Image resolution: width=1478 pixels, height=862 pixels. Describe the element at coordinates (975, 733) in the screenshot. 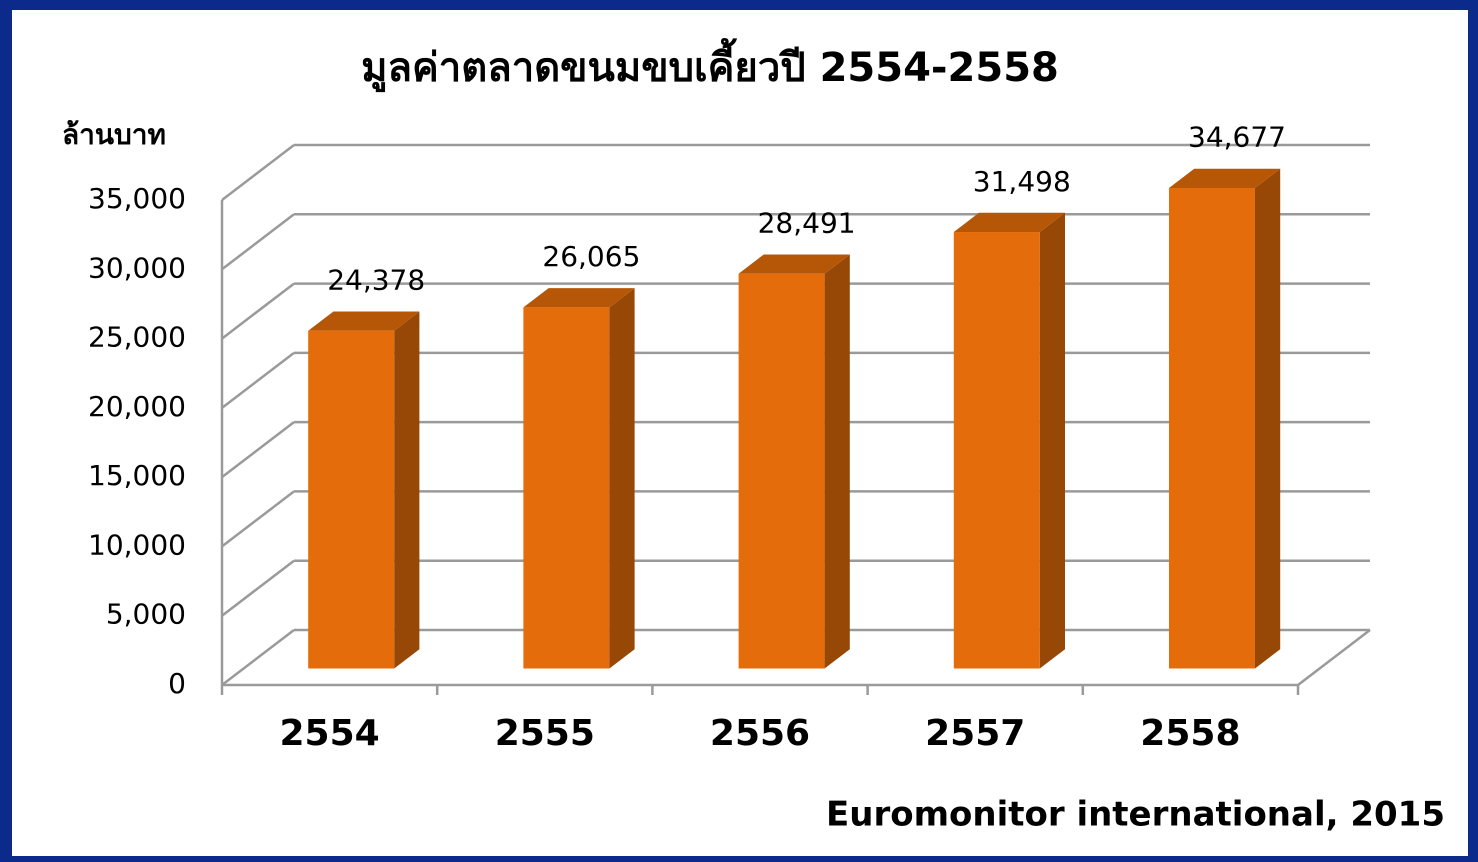

I see `x-tick-label: 2557` at that location.